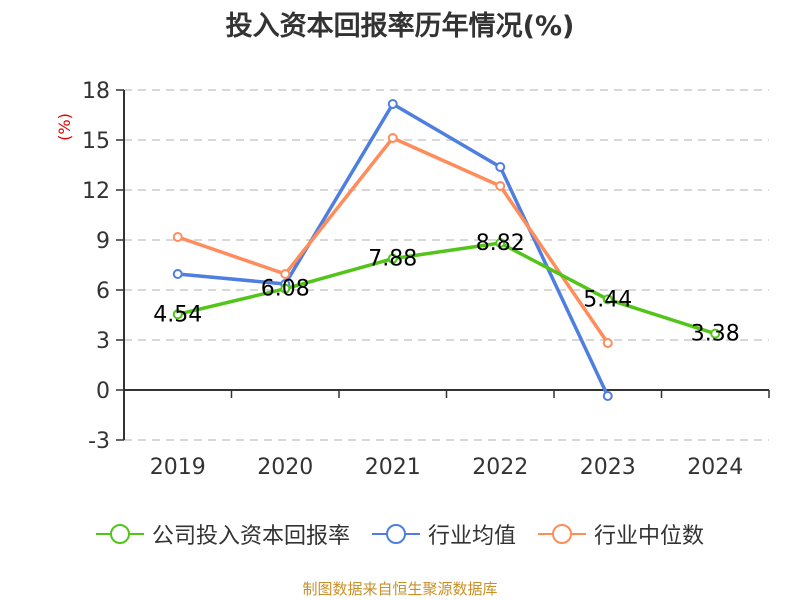  I want to click on x-tick-label: 2023, so click(608, 467).